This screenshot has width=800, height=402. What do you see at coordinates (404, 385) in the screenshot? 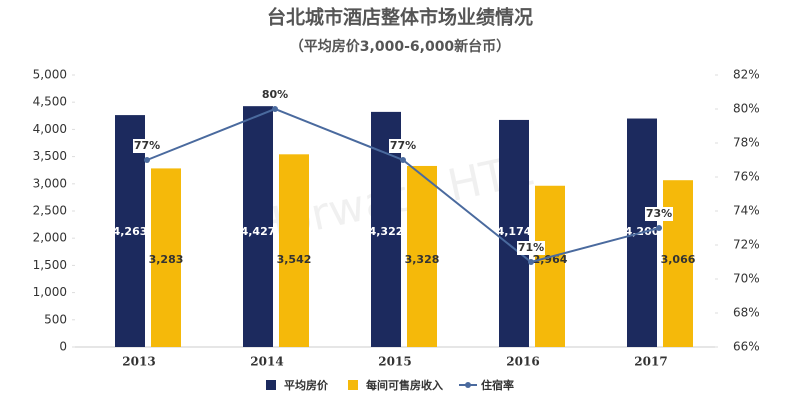
I see `legend-label: 每间可售房收入` at bounding box center [404, 385].